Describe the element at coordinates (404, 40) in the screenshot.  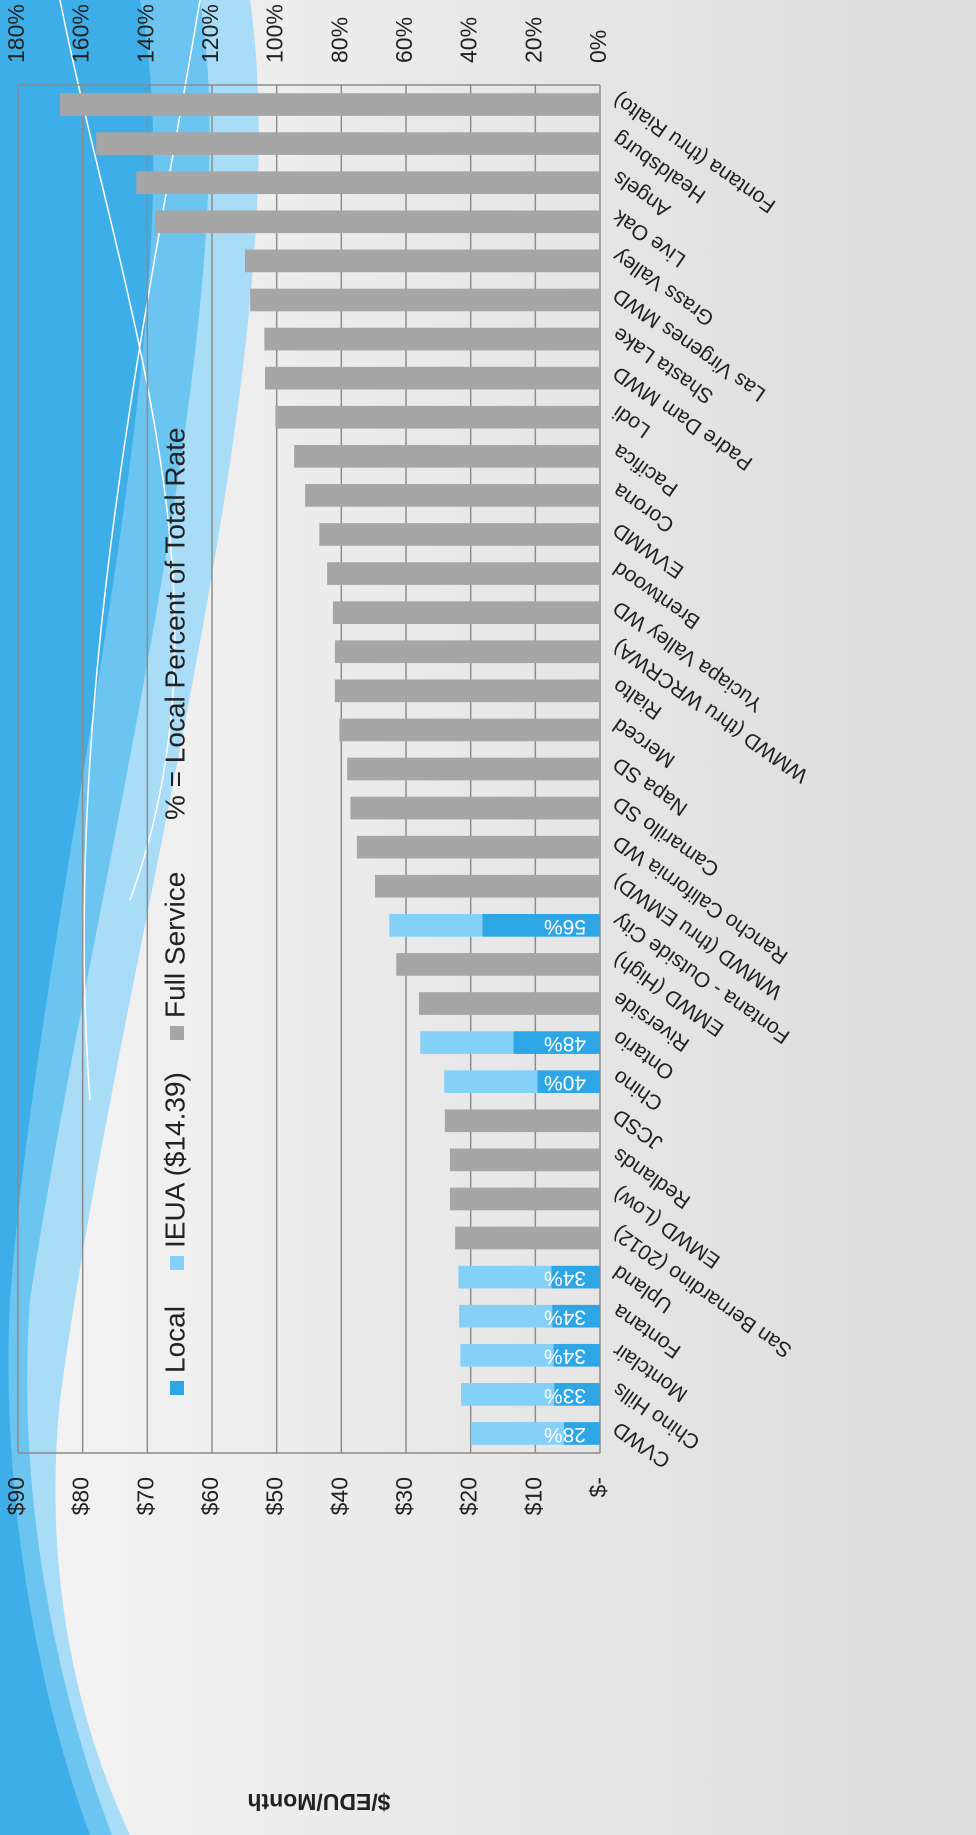
I see `y2-tick-label: 60%` at that location.